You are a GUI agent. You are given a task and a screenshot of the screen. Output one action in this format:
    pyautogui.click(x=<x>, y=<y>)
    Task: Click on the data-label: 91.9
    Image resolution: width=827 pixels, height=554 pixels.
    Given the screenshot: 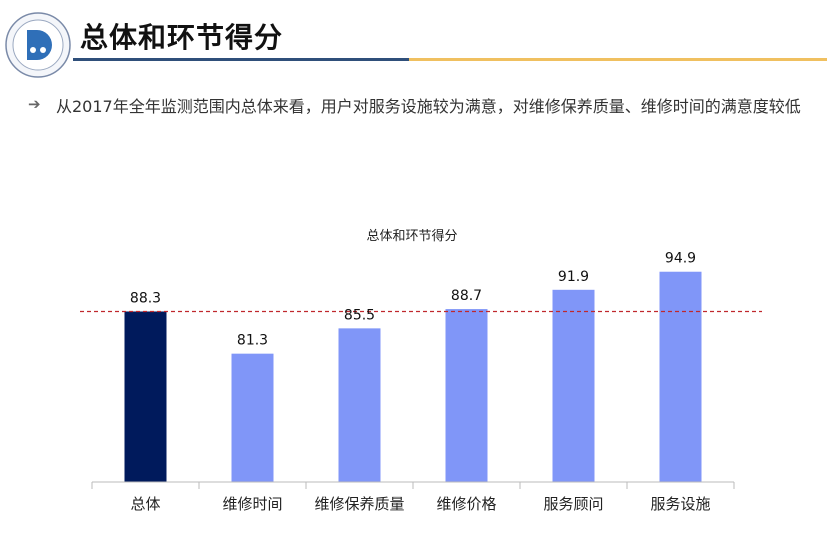 What is the action you would take?
    pyautogui.click(x=573, y=277)
    